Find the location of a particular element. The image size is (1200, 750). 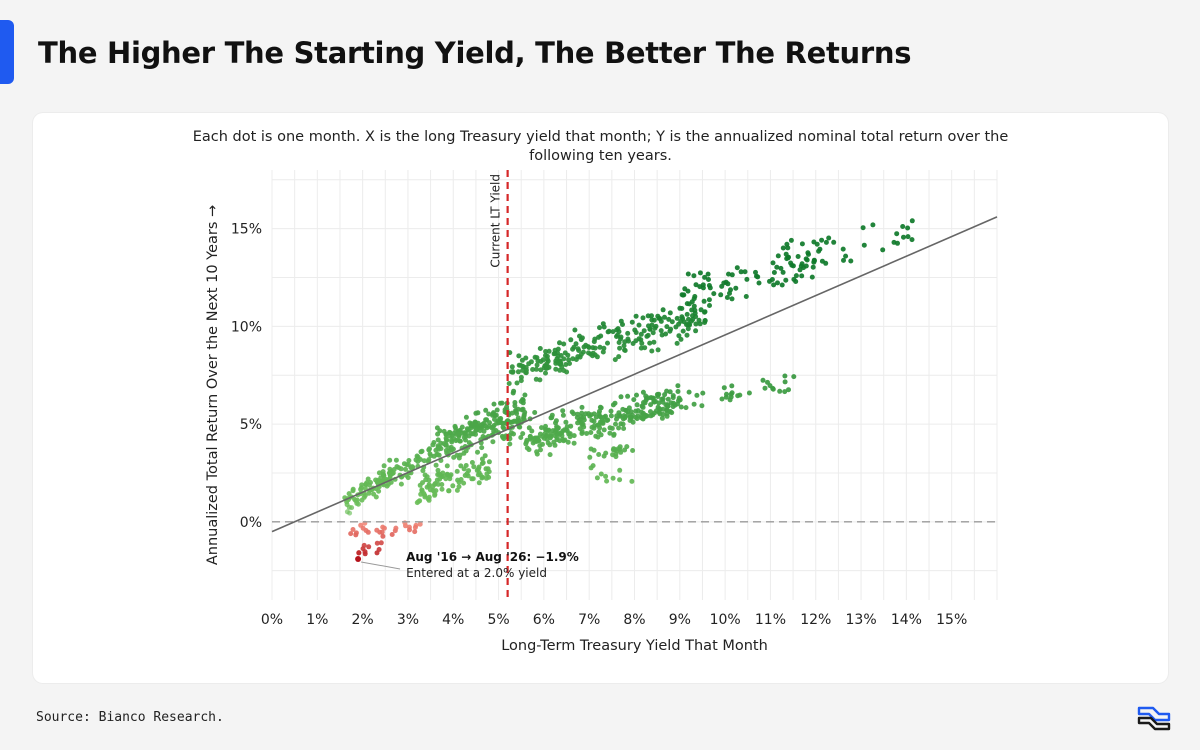

x-tick-label: 7% is located at coordinates (589, 620).